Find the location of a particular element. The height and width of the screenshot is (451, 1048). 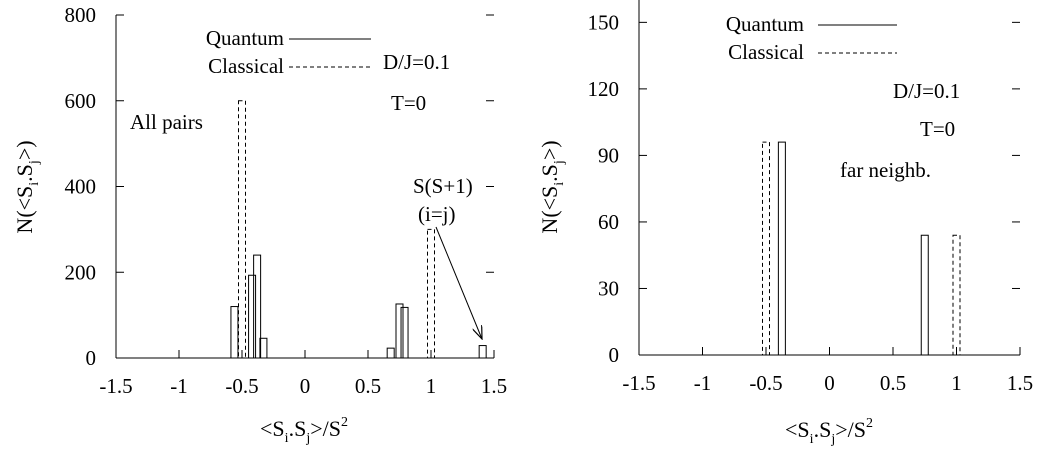

y-axis-title-right: N(<Si.Sj>) is located at coordinates (552, 186).